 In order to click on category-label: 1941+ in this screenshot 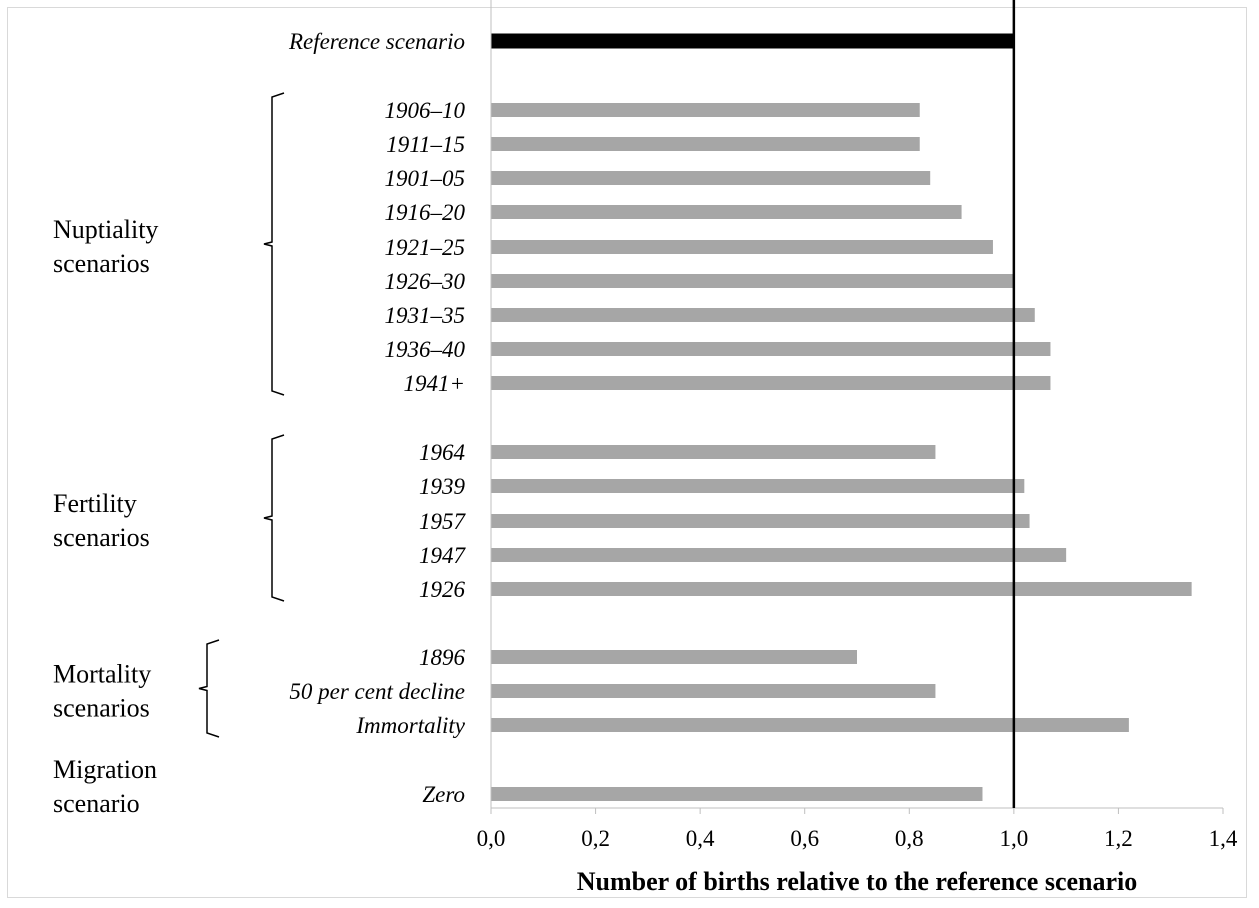, I will do `click(434, 383)`.